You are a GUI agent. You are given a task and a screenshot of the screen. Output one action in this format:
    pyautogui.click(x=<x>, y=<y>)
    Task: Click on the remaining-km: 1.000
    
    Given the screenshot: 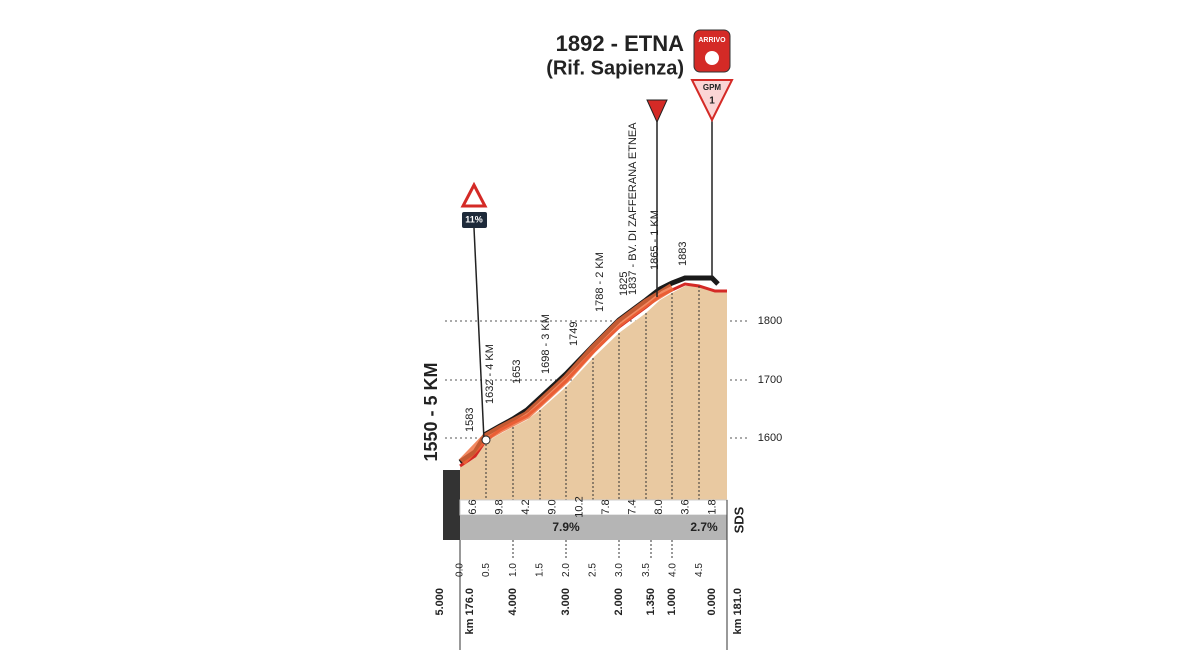 What is the action you would take?
    pyautogui.click(x=672, y=602)
    